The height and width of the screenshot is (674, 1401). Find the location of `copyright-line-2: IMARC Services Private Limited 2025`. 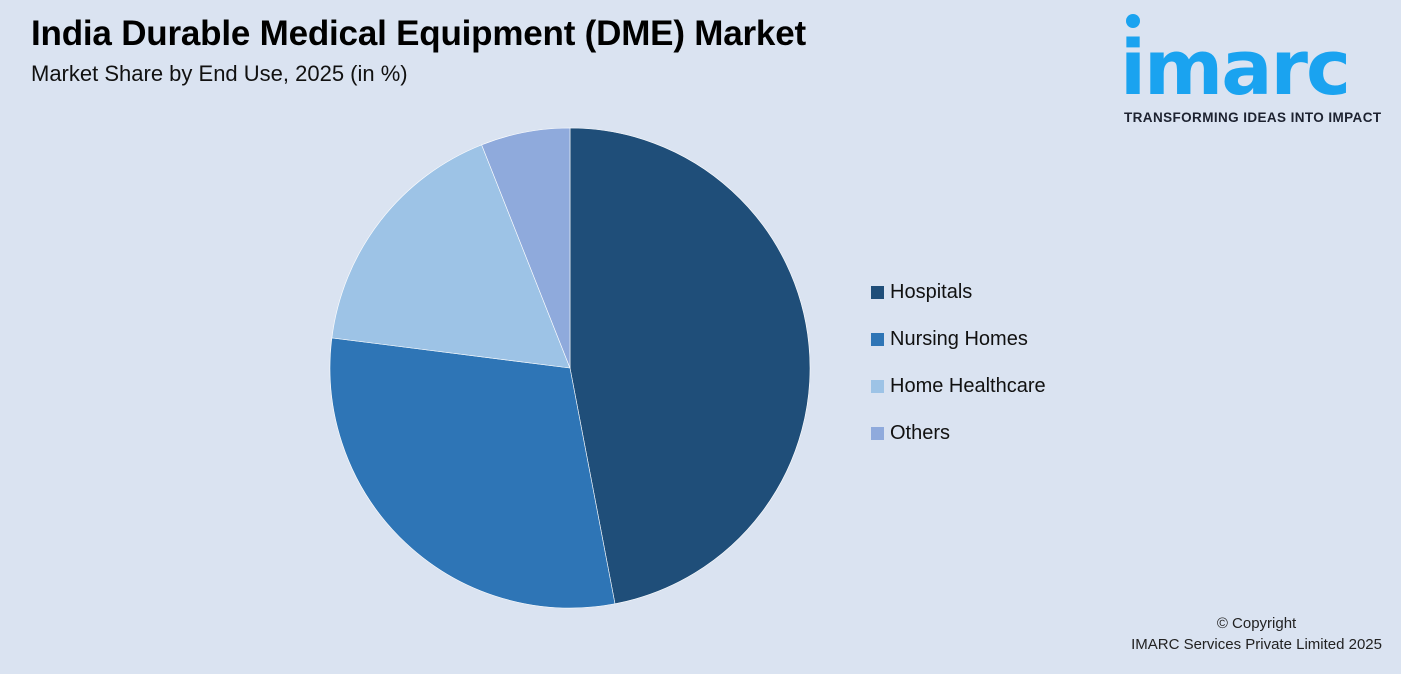

copyright-line-2: IMARC Services Private Limited 2025 is located at coordinates (1256, 644).